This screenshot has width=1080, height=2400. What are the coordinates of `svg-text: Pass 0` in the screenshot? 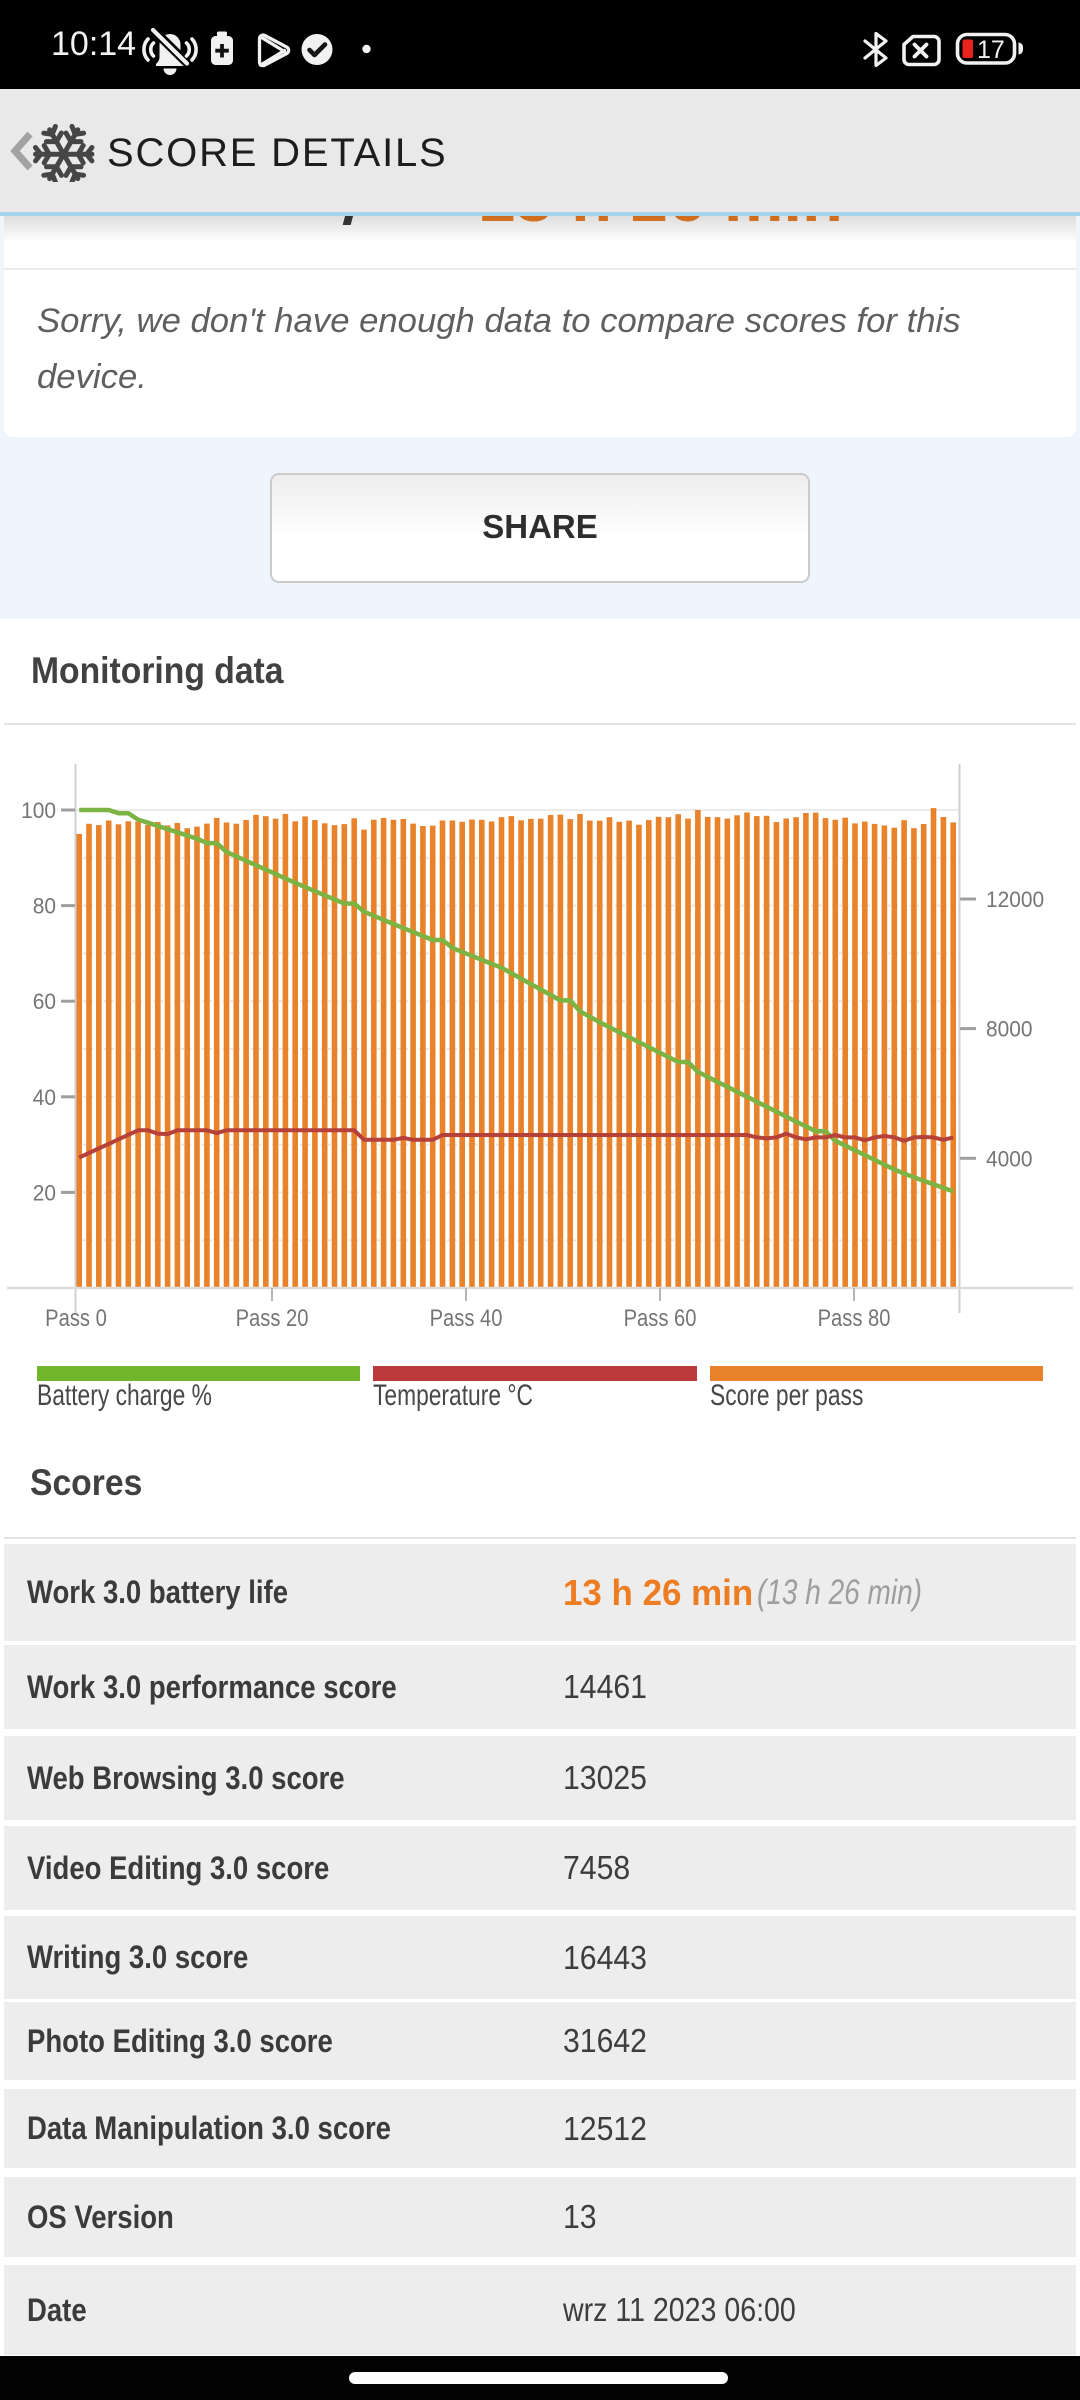 It's located at (76, 1317).